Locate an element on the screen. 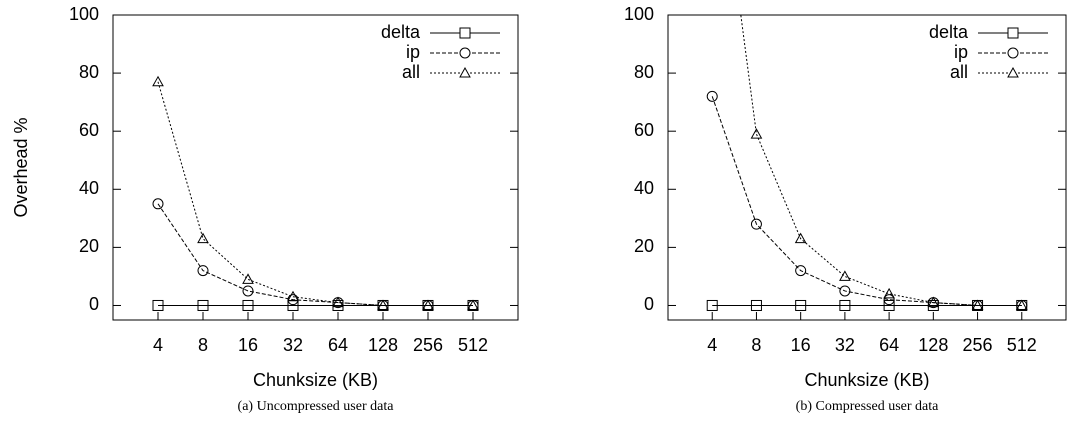 Image resolution: width=1068 pixels, height=423 pixels. caption: (b) Compressed user data is located at coordinates (867, 406).